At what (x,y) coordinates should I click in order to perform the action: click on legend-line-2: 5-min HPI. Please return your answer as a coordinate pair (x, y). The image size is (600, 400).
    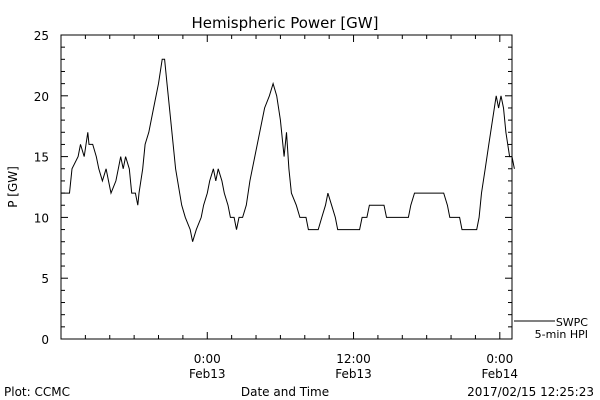
    Looking at the image, I should click on (561, 334).